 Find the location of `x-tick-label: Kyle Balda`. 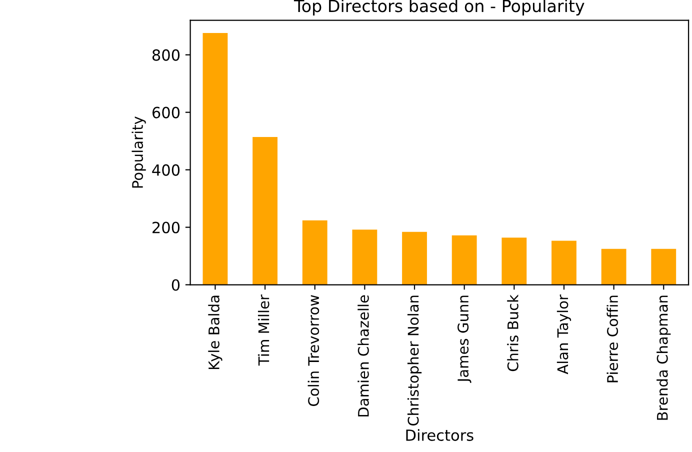

x-tick-label: Kyle Balda is located at coordinates (215, 333).